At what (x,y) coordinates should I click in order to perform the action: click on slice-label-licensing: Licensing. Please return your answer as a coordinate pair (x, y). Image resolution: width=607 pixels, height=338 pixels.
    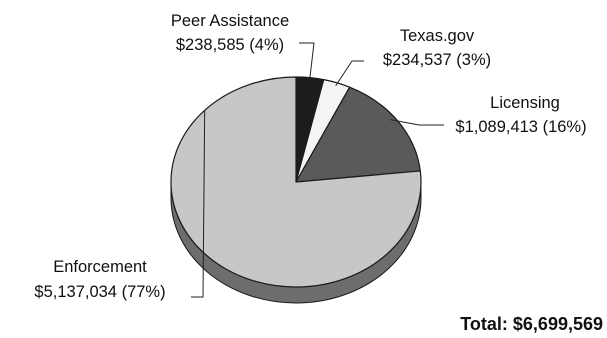
    Looking at the image, I should click on (525, 103).